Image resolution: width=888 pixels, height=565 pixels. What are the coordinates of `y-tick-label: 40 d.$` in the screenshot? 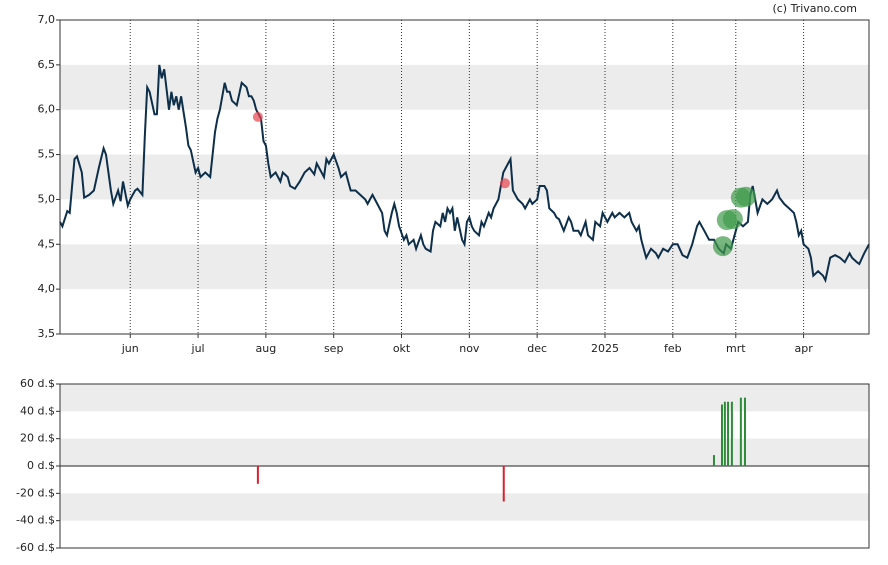 It's located at (37, 410).